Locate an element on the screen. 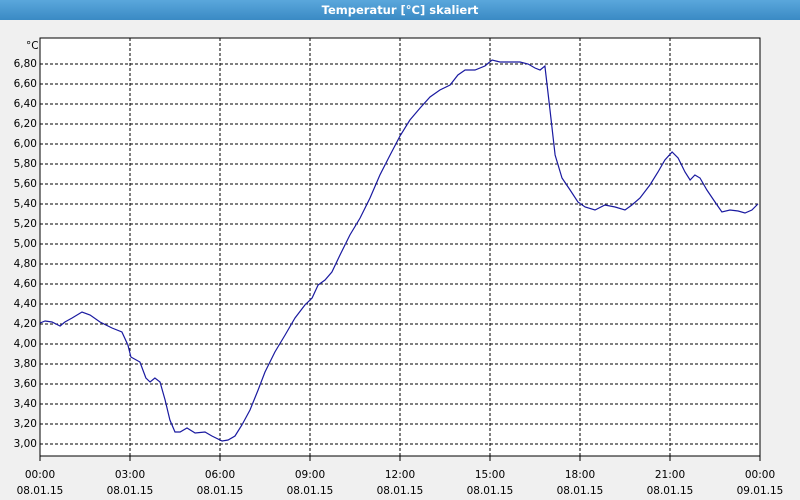  x-tick-label: 03:00 08.01.15 is located at coordinates (130, 483).